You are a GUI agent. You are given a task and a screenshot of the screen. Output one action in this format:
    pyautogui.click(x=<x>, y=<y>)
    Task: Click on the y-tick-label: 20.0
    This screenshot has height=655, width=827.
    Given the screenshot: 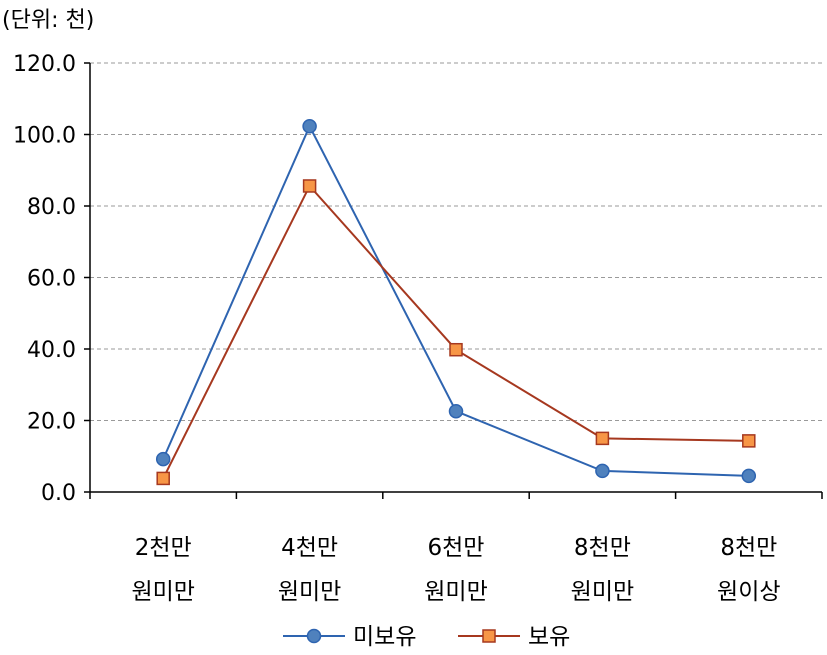 What is the action you would take?
    pyautogui.click(x=51, y=422)
    